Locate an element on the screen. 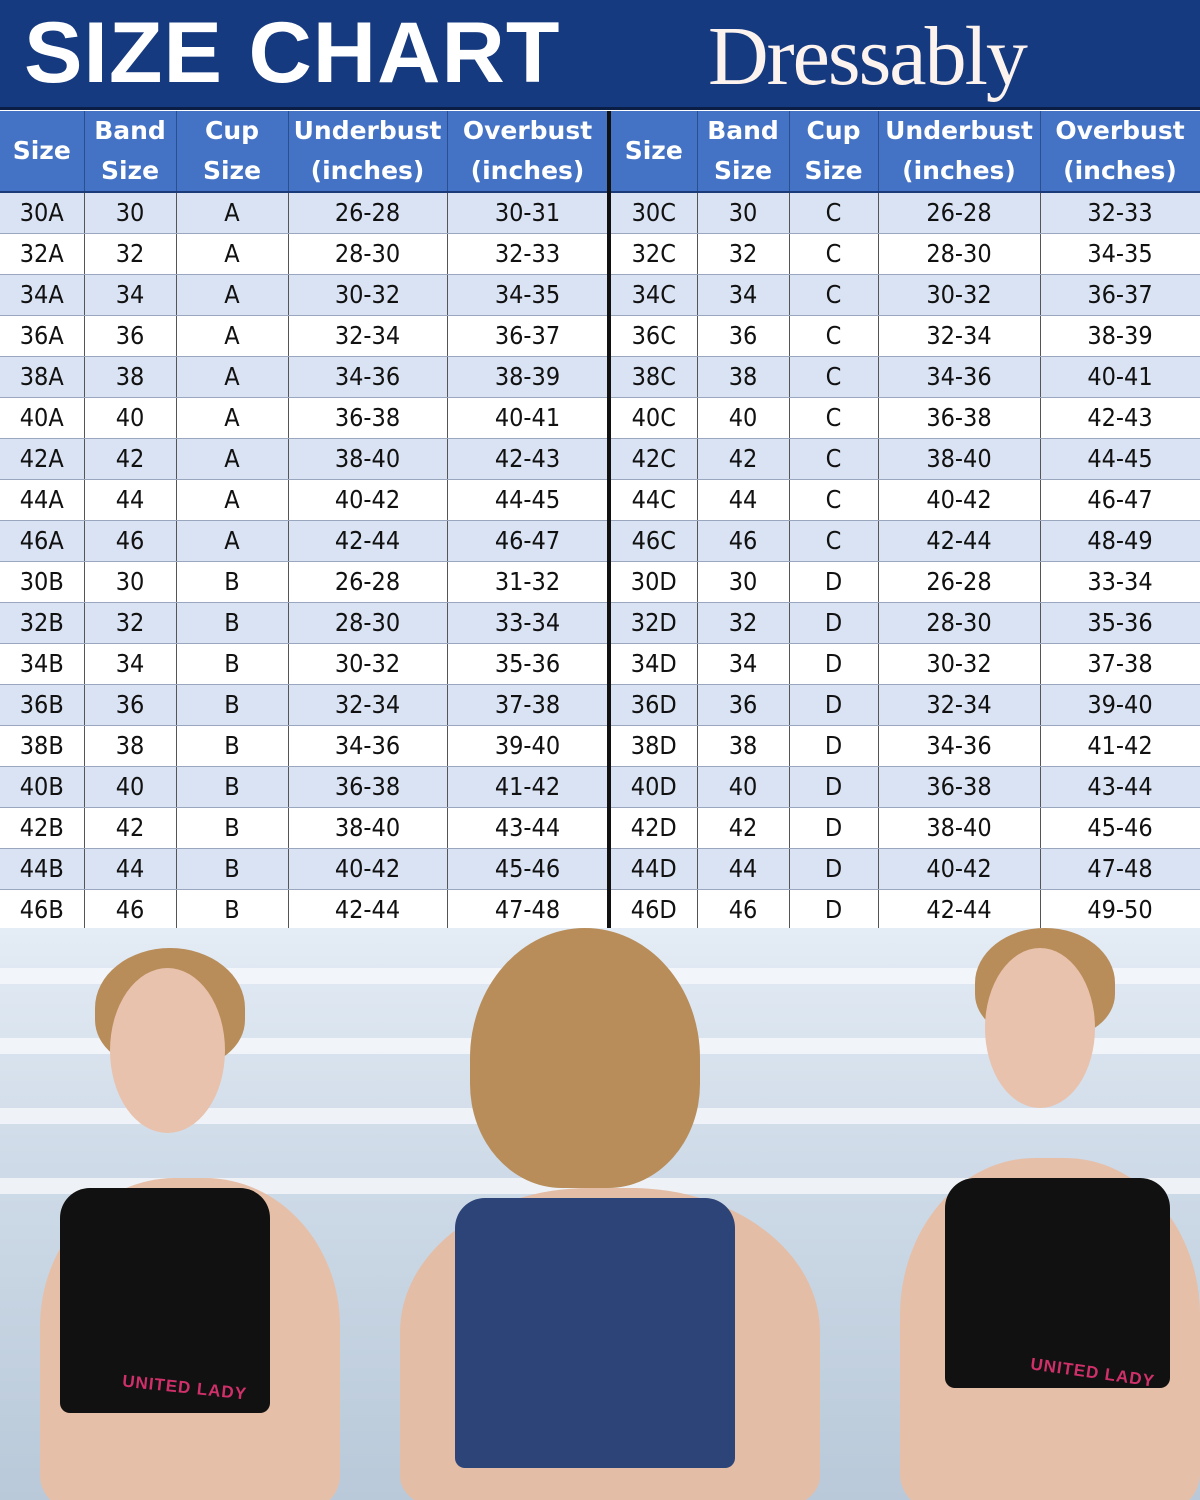 The width and height of the screenshot is (1200, 1500). table-cell: 42-44 is located at coordinates (959, 541).